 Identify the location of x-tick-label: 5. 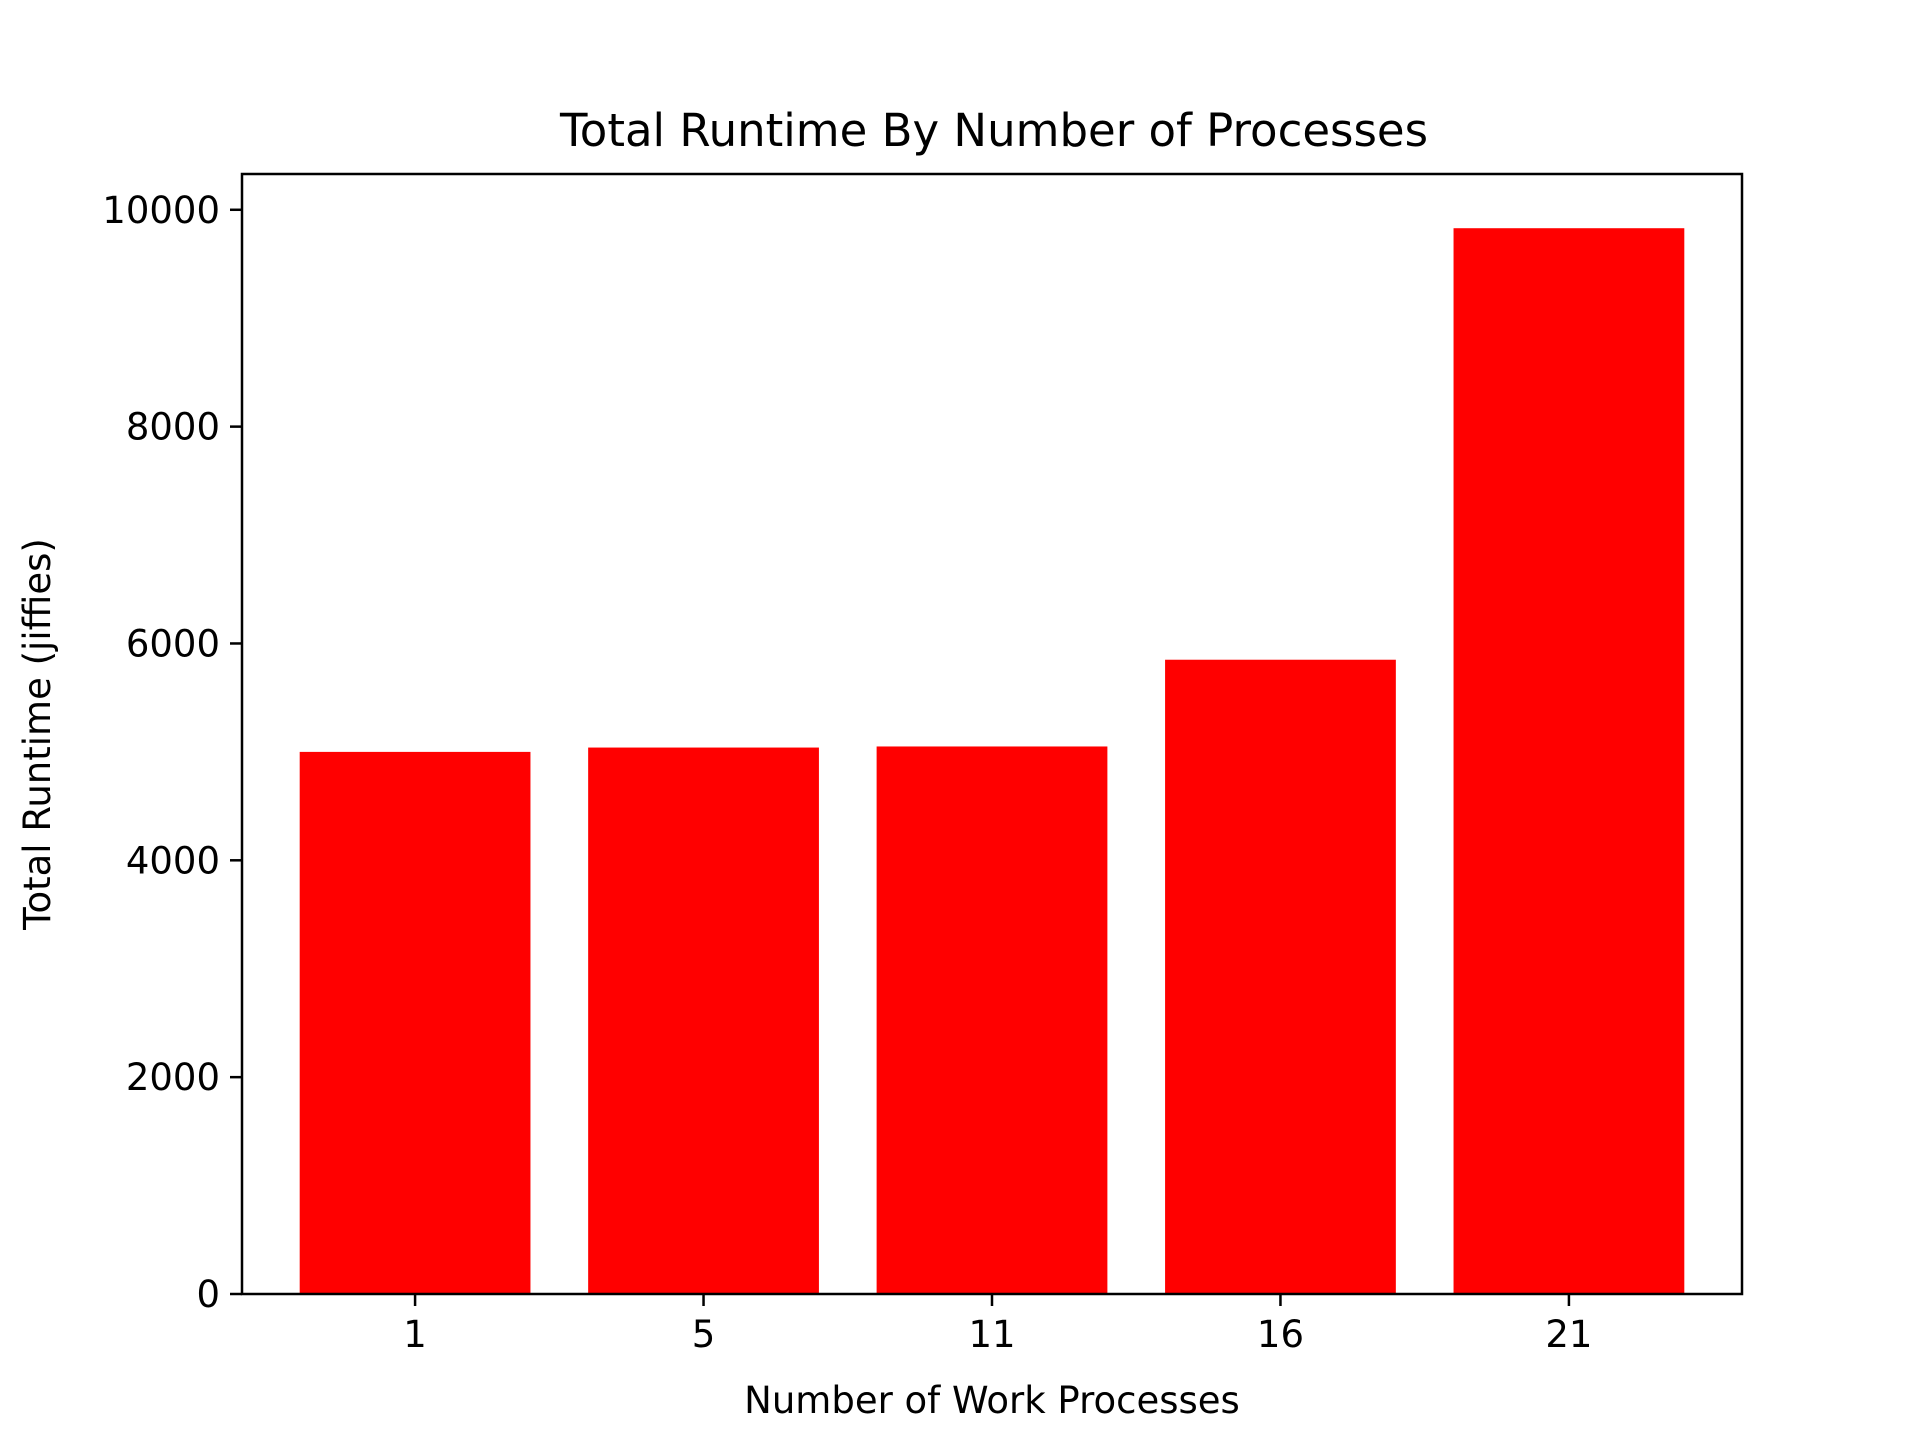
(704, 1334).